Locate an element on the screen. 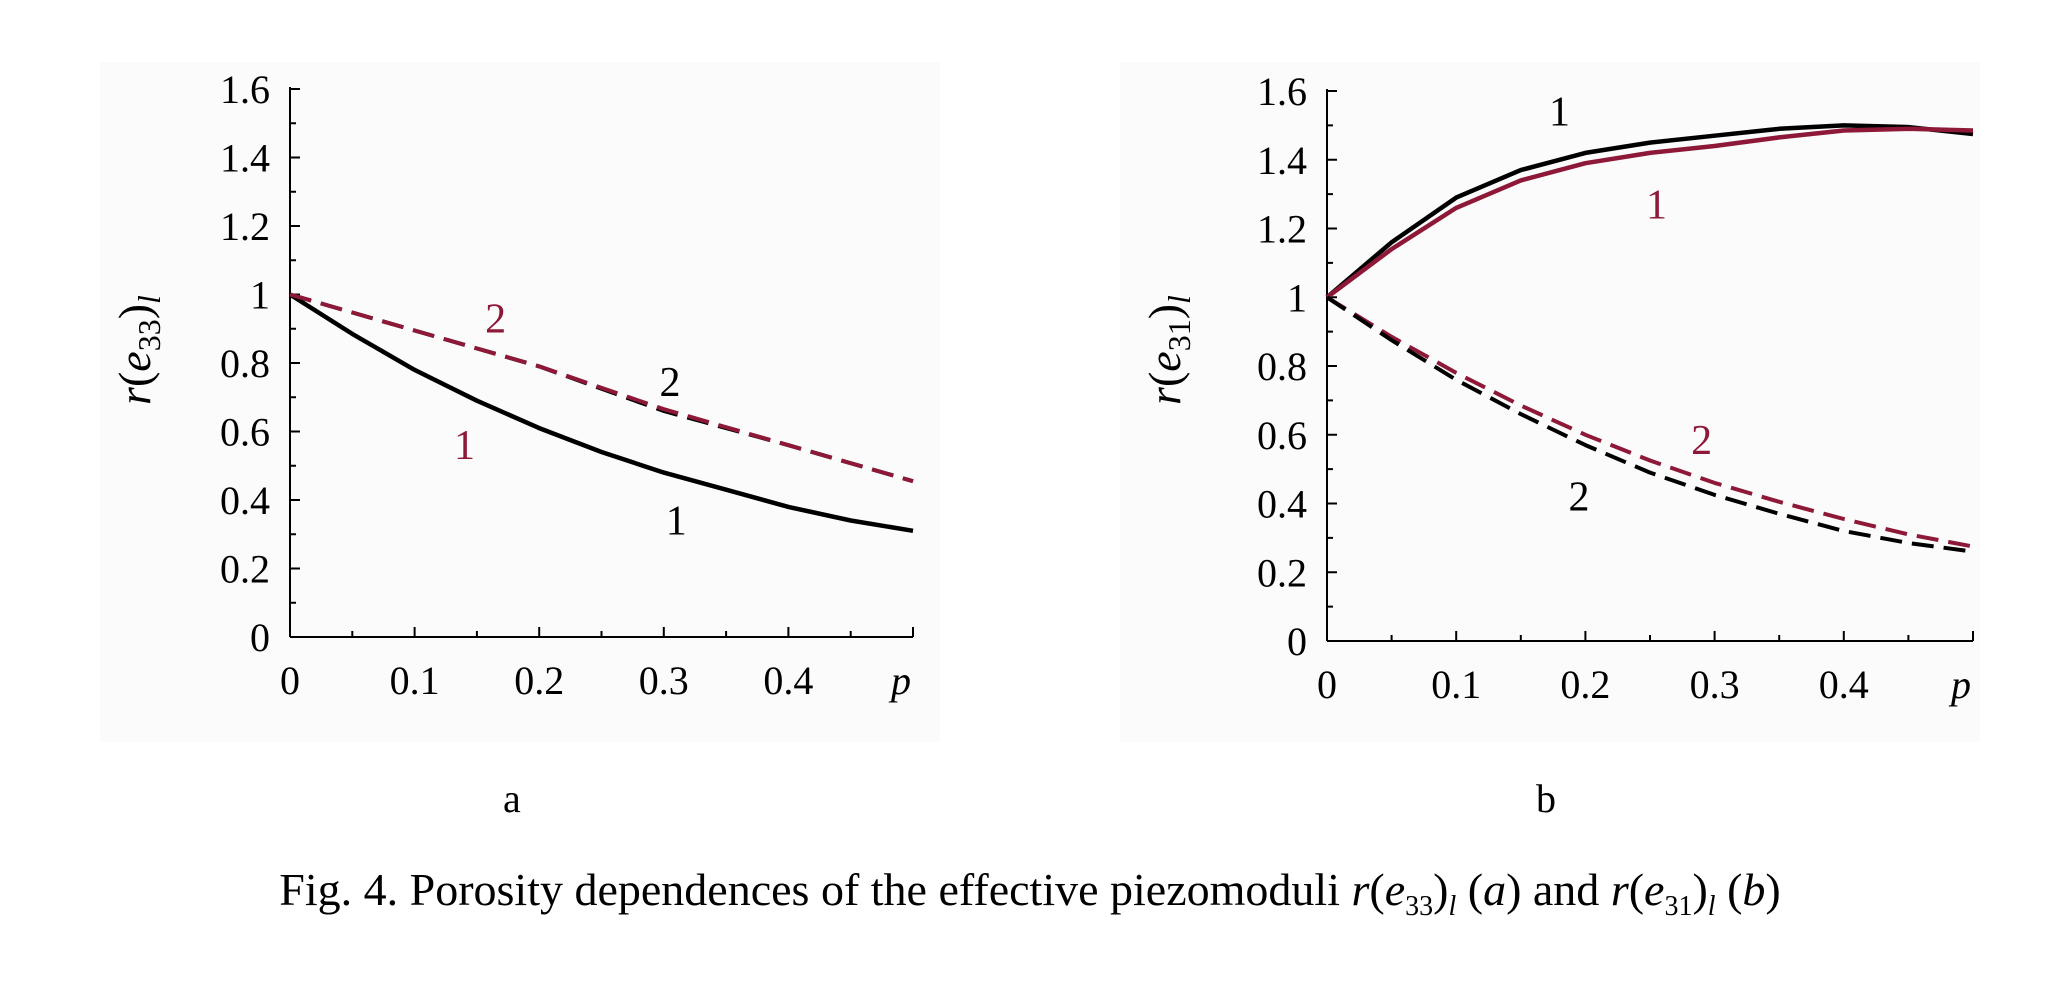 This screenshot has height=984, width=2060. caption-symbol-a: r(e33)l is located at coordinates (1404, 893).